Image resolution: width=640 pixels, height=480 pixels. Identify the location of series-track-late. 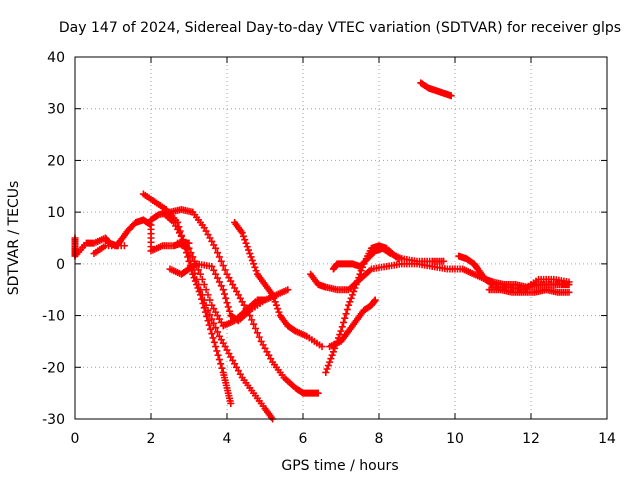
(514, 274).